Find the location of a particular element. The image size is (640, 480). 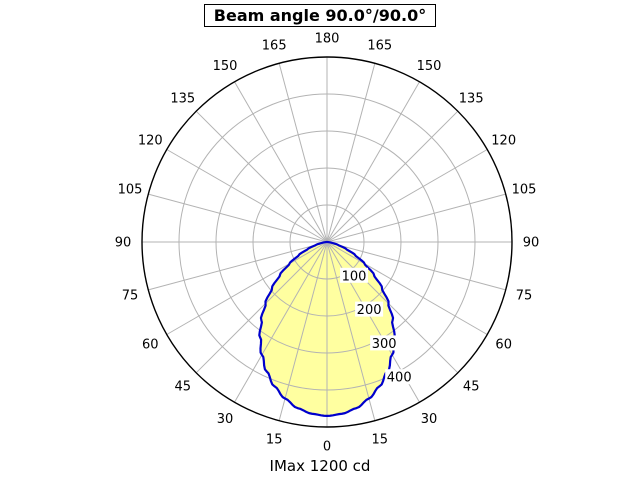

angle-tick-label: 0 is located at coordinates (327, 447).